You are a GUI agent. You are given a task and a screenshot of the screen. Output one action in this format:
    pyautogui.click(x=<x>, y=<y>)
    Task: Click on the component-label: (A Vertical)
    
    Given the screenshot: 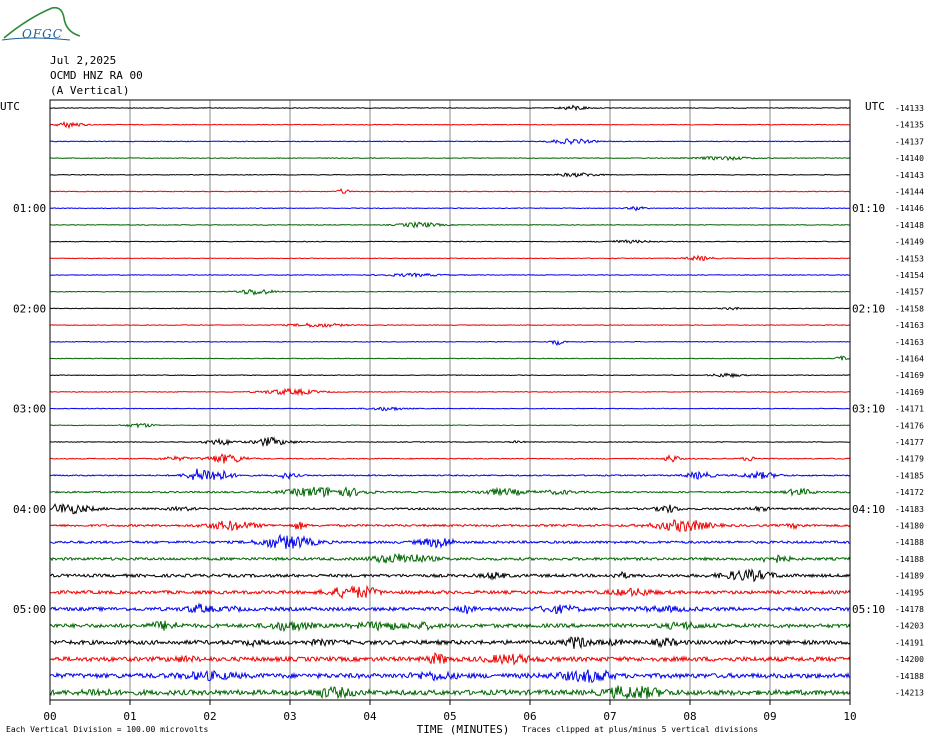 What is the action you would take?
    pyautogui.click(x=90, y=90)
    